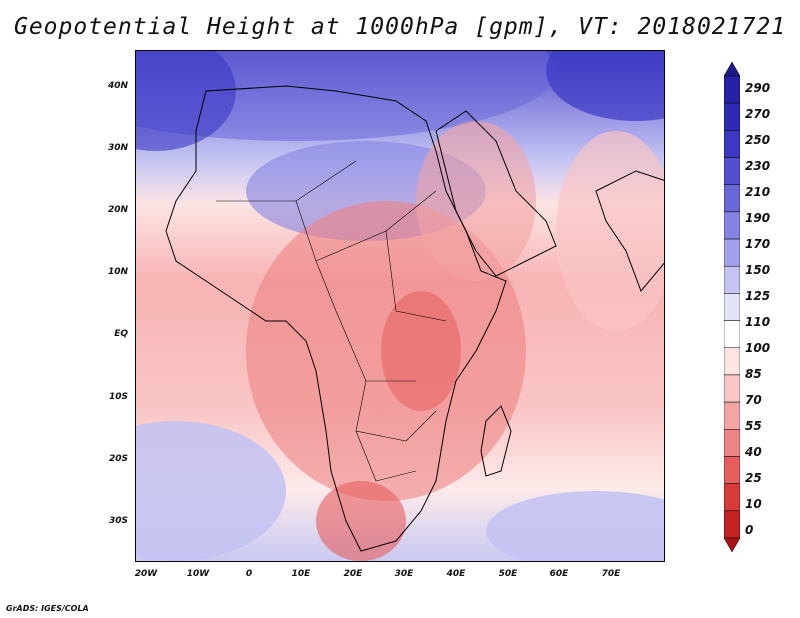 The width and height of the screenshot is (800, 618). Describe the element at coordinates (117, 148) in the screenshot. I see `y-tick-label: 30N` at that location.